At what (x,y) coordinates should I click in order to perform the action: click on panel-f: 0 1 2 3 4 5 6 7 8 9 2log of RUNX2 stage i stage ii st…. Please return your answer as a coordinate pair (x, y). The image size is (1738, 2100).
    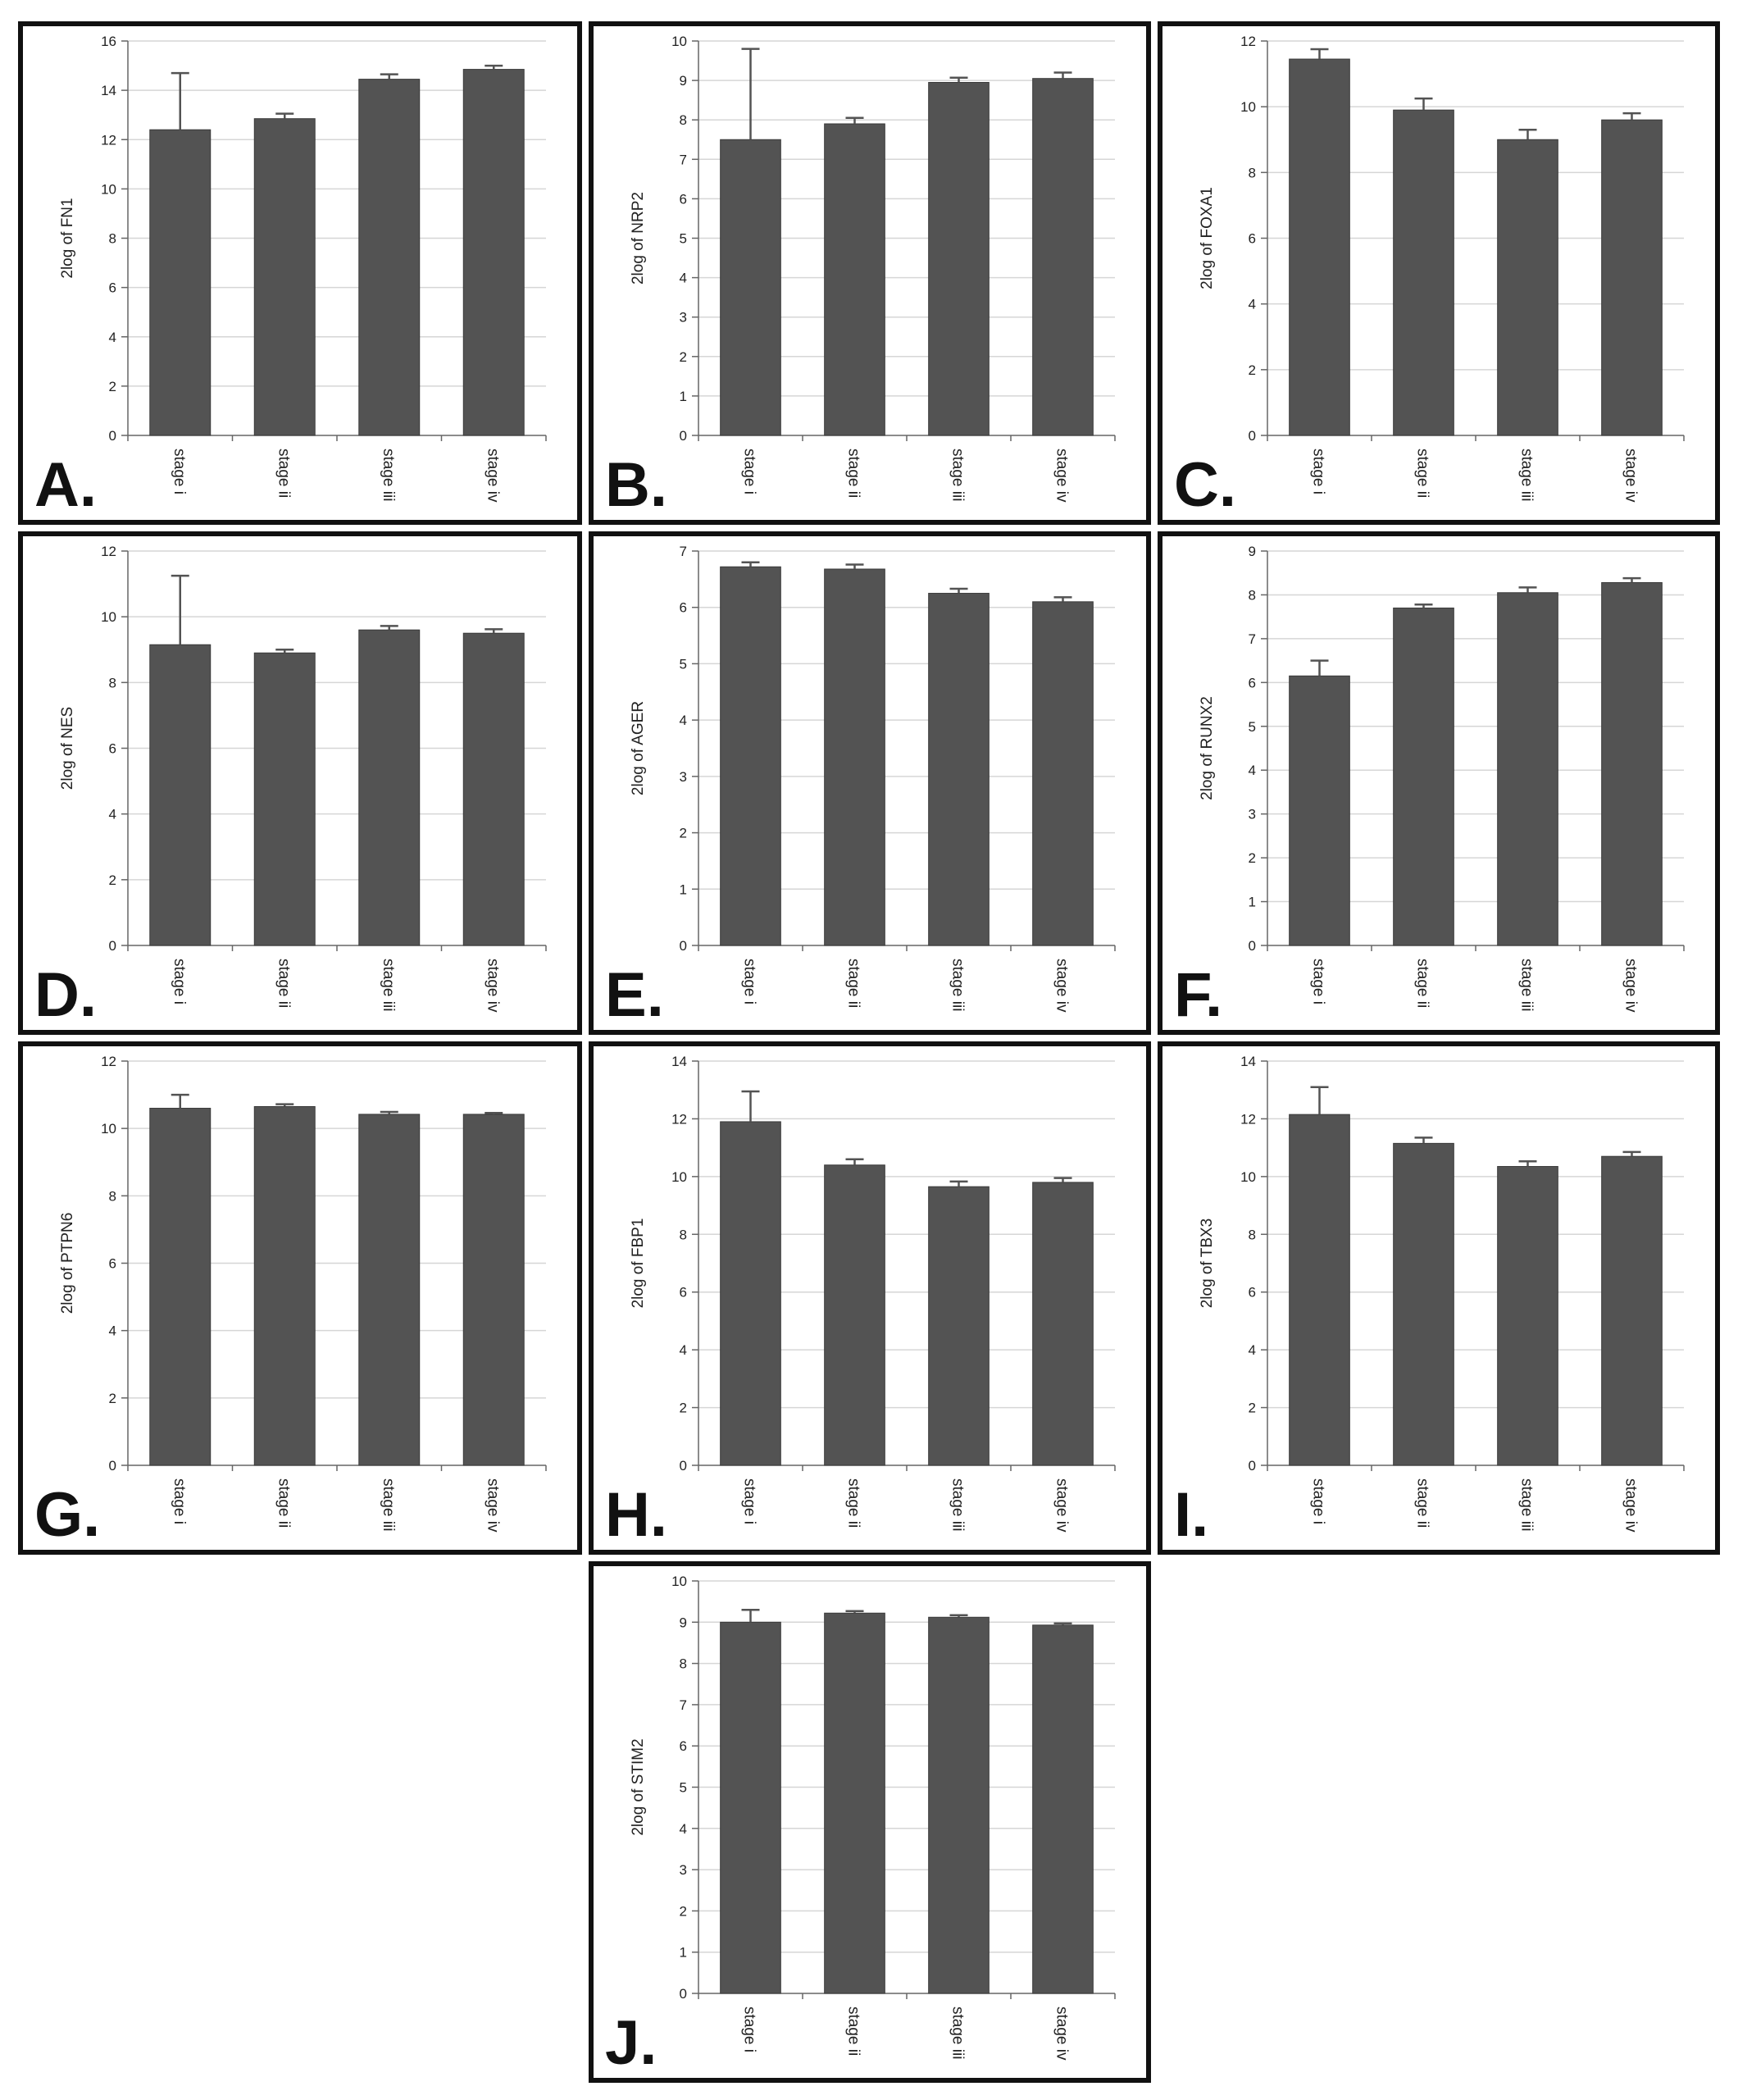
    Looking at the image, I should click on (1439, 783).